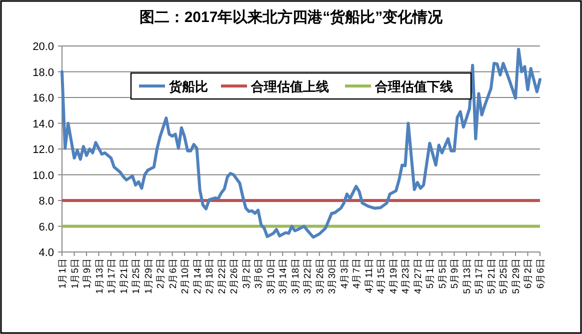 The width and height of the screenshot is (582, 334). What do you see at coordinates (43, 98) in the screenshot?
I see `y-tick-label: 16.0` at bounding box center [43, 98].